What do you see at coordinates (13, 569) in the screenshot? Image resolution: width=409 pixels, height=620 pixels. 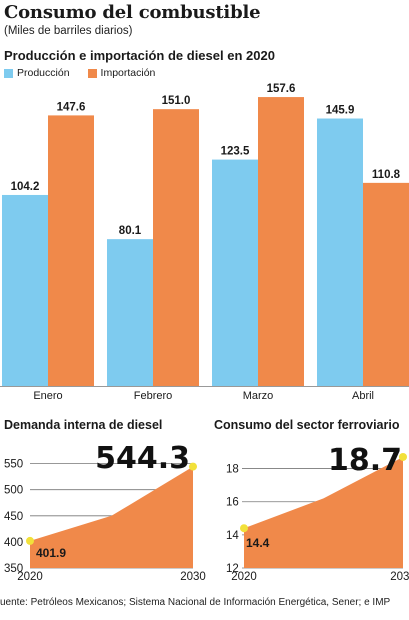 I see `demanda-y-tick-label: 350` at bounding box center [13, 569].